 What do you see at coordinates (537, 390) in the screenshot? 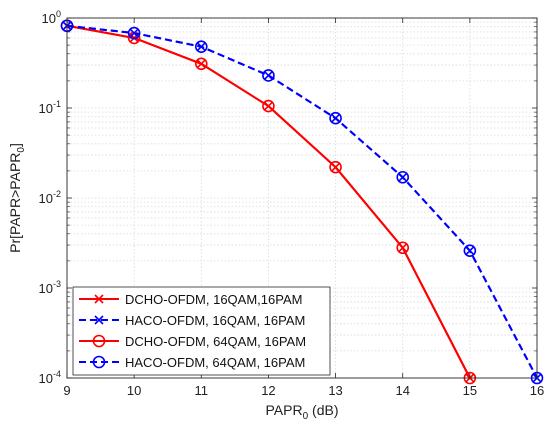
I see `x-tick-label: 16` at bounding box center [537, 390].